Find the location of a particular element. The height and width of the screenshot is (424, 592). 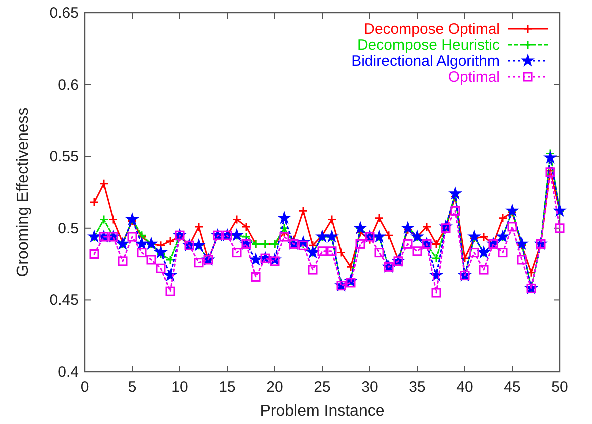

y-axis-title: Grooming Effectiveness is located at coordinates (23, 193).